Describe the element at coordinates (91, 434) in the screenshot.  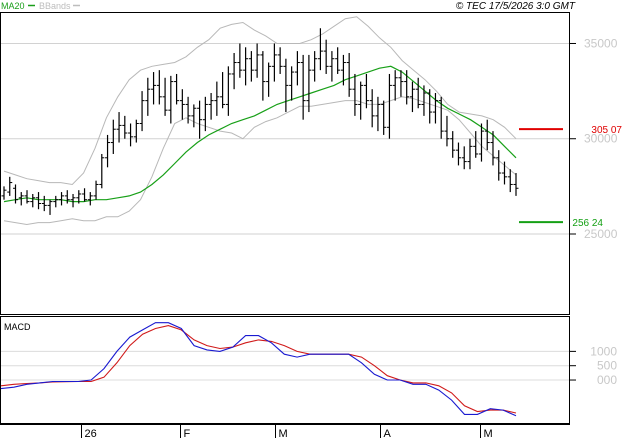
I see `x-tick-label: 26` at that location.